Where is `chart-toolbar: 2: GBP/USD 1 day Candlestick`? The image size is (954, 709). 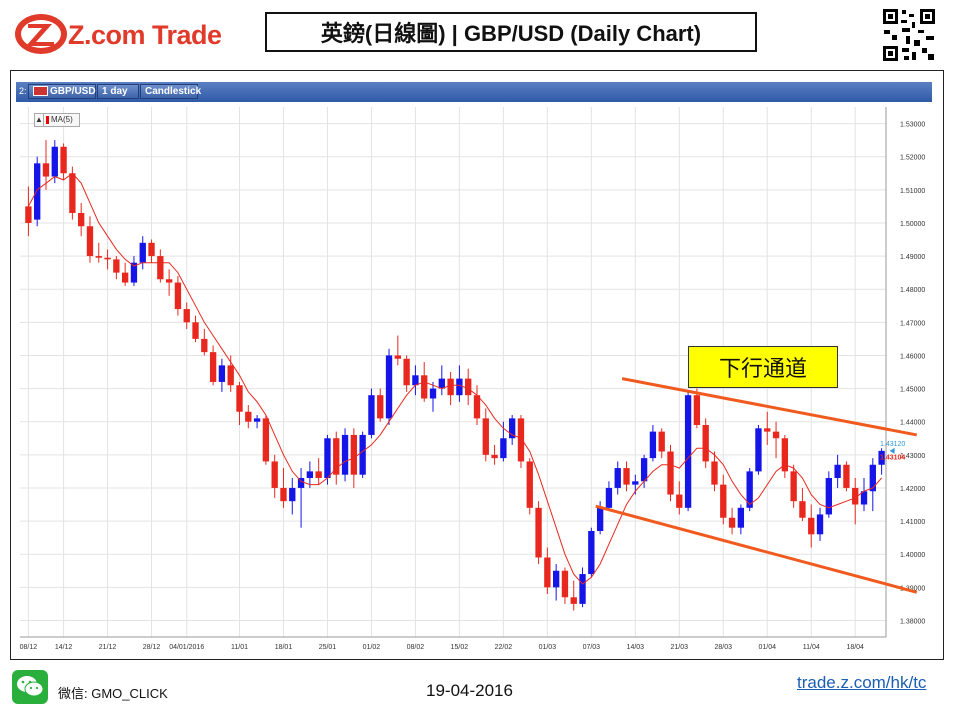 chart-toolbar: 2: GBP/USD 1 day Candlestick is located at coordinates (474, 92).